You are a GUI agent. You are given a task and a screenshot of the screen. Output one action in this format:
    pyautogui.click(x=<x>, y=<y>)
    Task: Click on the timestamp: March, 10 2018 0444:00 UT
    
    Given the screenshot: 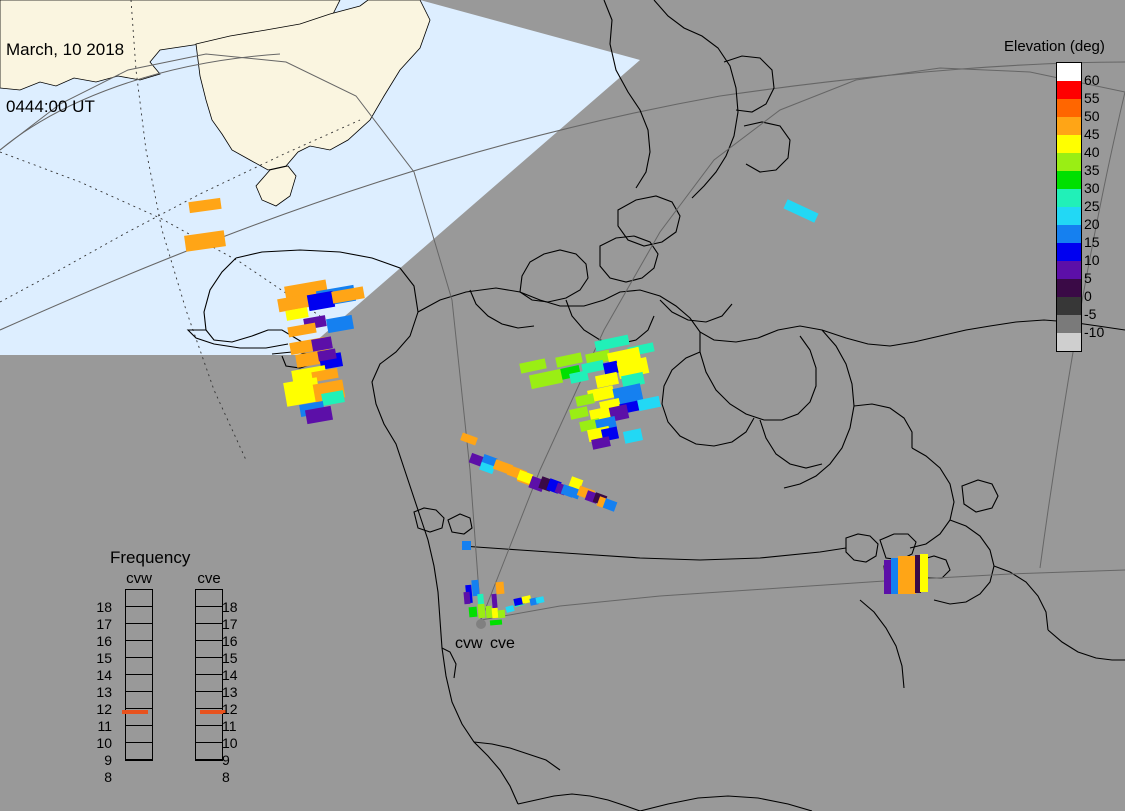 What is the action you would take?
    pyautogui.click(x=65, y=78)
    